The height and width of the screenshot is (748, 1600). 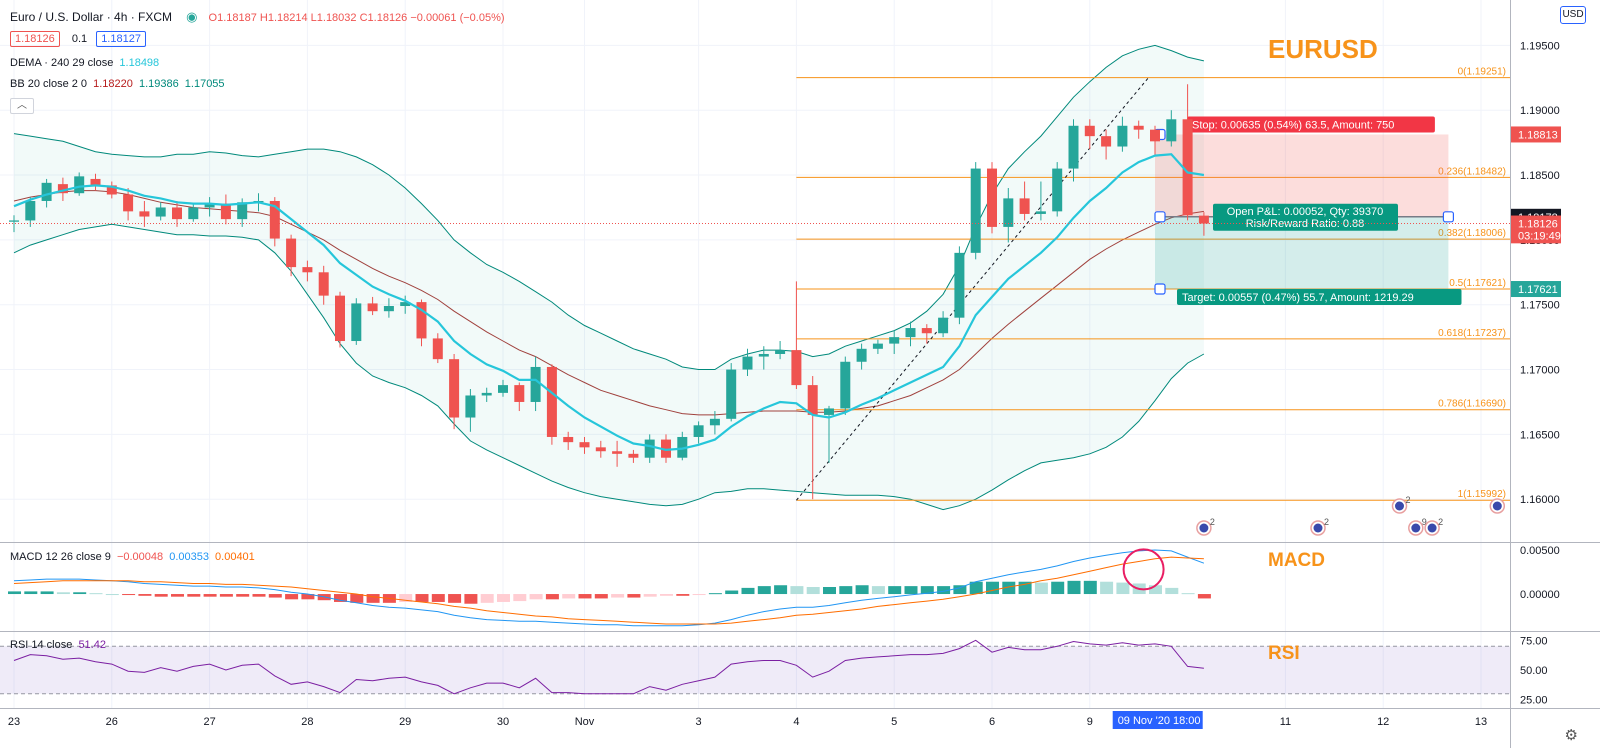 What do you see at coordinates (22, 106) in the screenshot?
I see `chevron-up-icon: ︿` at bounding box center [22, 106].